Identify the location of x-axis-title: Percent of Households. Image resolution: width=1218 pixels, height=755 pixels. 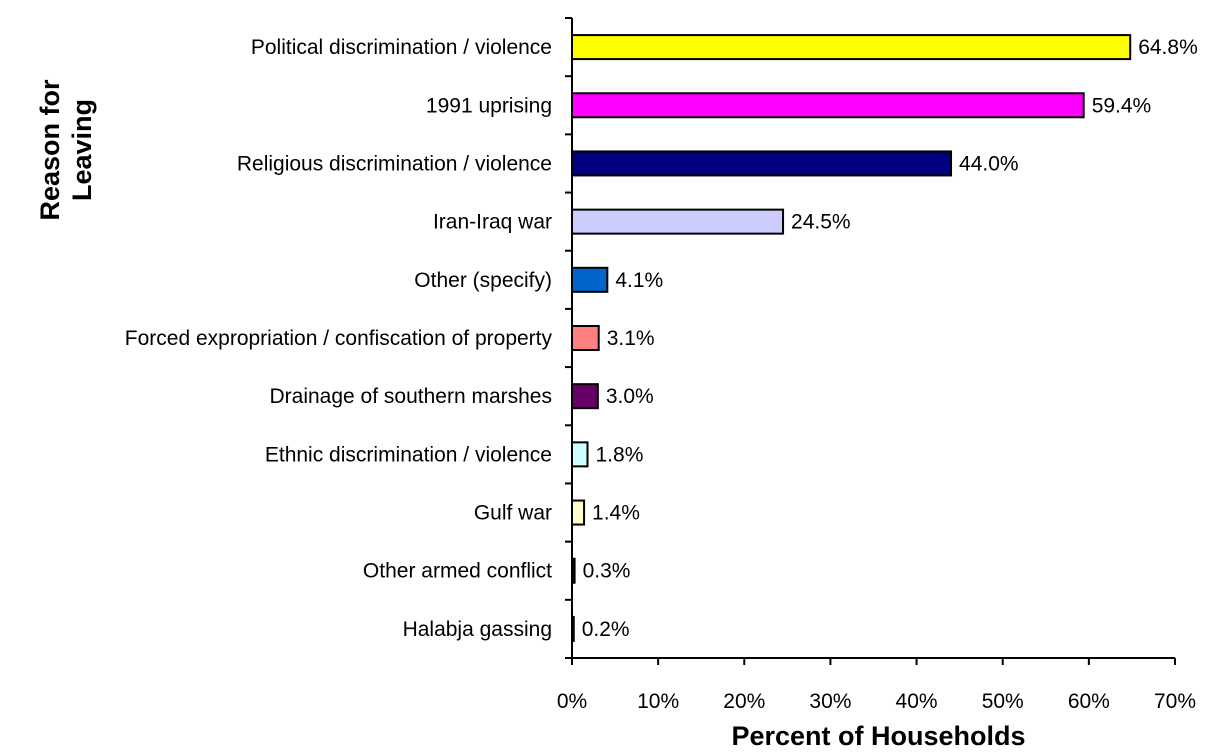
(878, 736).